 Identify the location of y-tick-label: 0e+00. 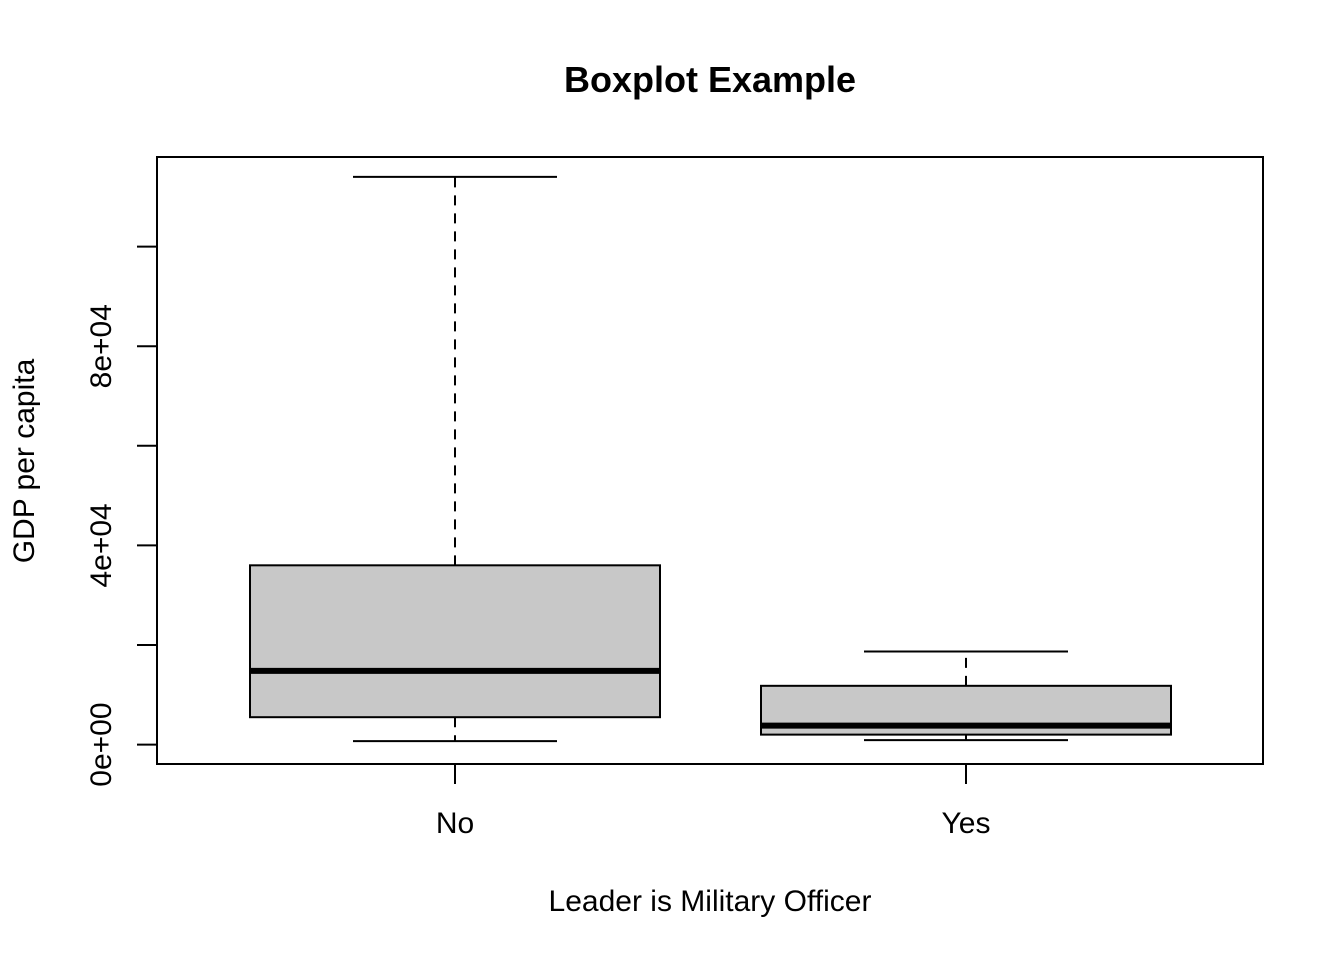
(101, 744).